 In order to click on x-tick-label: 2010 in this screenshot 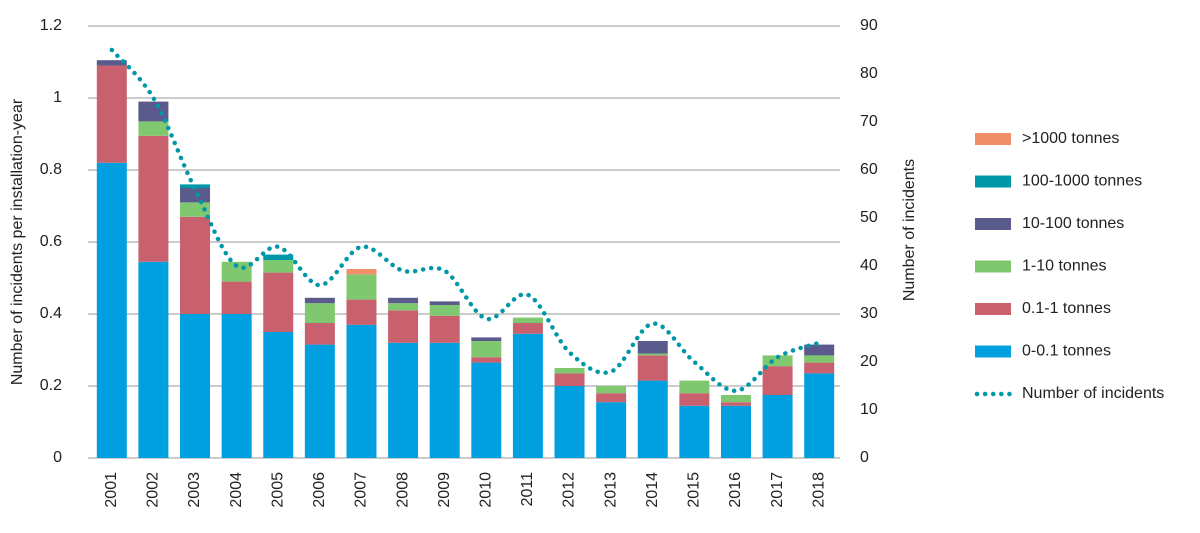, I will do `click(486, 490)`.